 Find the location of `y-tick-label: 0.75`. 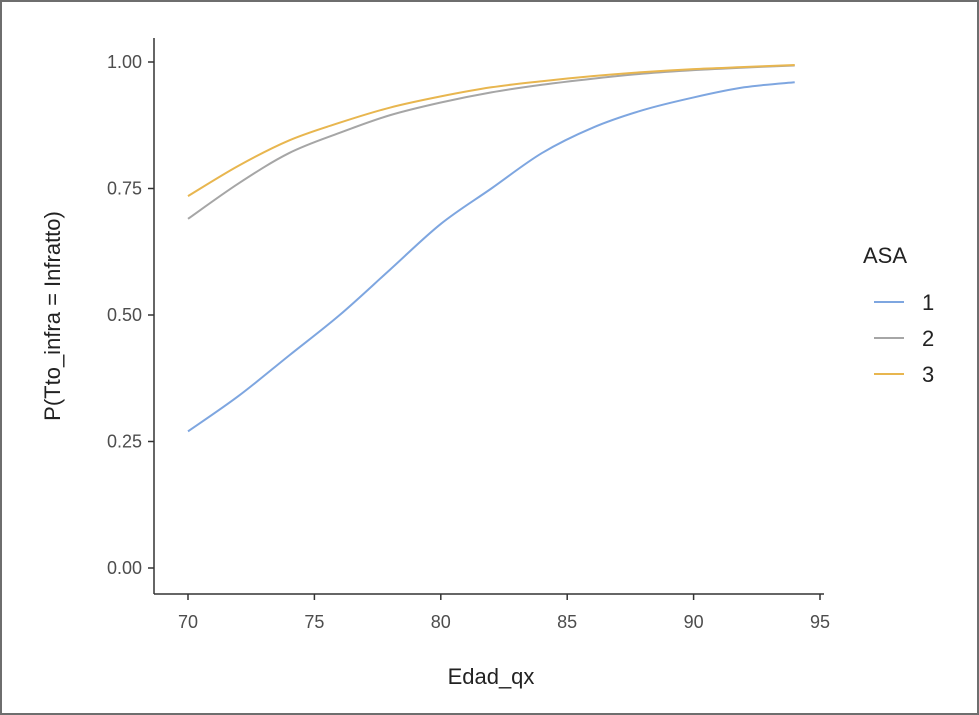

y-tick-label: 0.75 is located at coordinates (124, 189).